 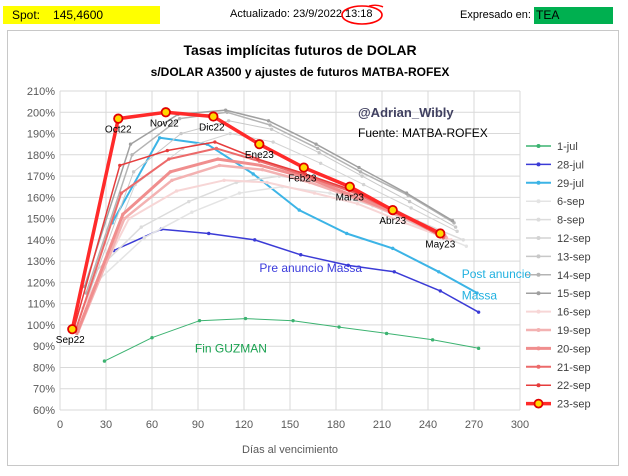 I want to click on expressed-label: Expresado en:, so click(x=495, y=15).